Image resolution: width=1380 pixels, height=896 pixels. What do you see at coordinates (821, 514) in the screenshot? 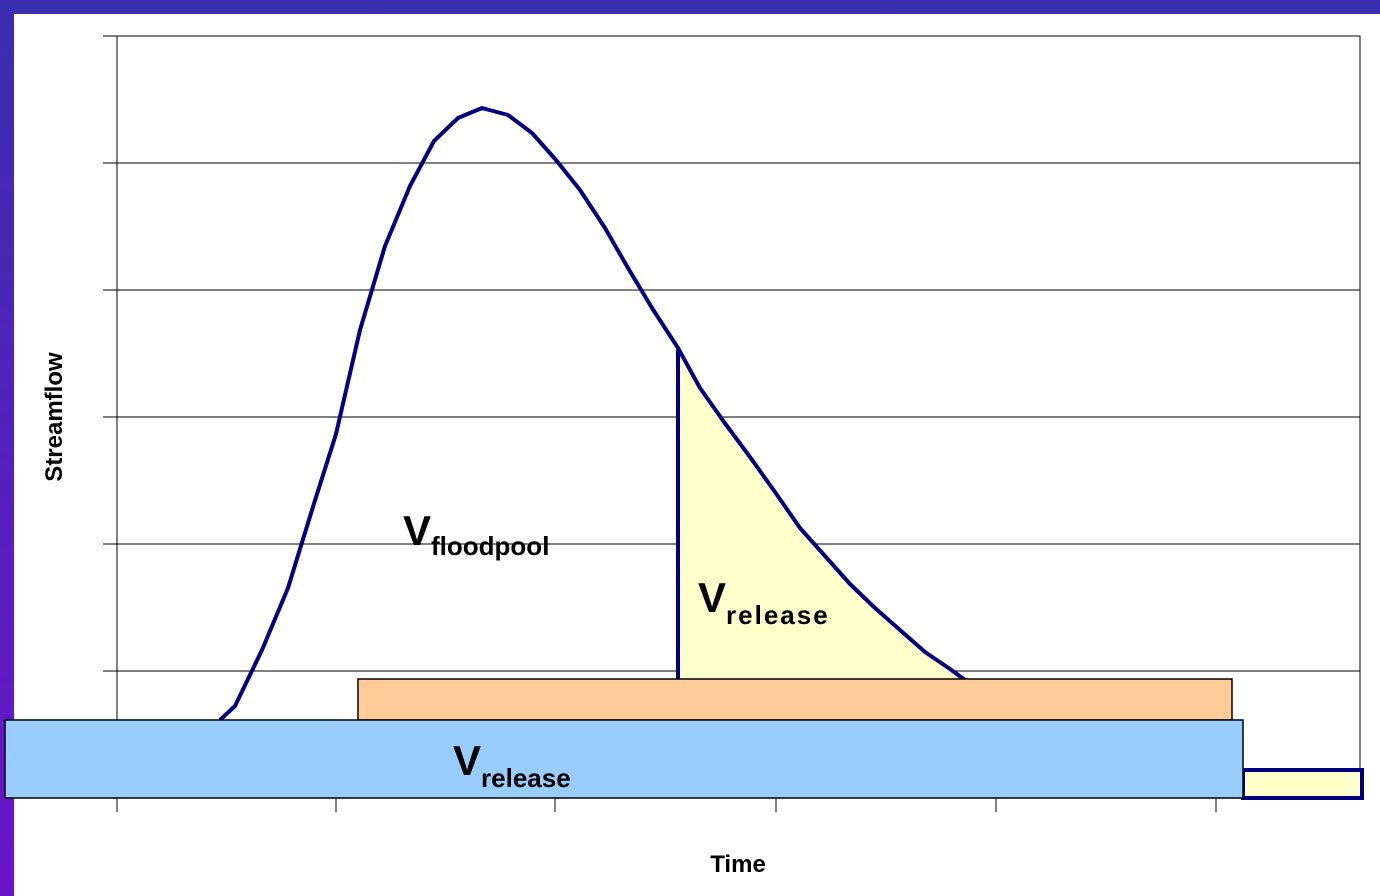
I see `release-area` at bounding box center [821, 514].